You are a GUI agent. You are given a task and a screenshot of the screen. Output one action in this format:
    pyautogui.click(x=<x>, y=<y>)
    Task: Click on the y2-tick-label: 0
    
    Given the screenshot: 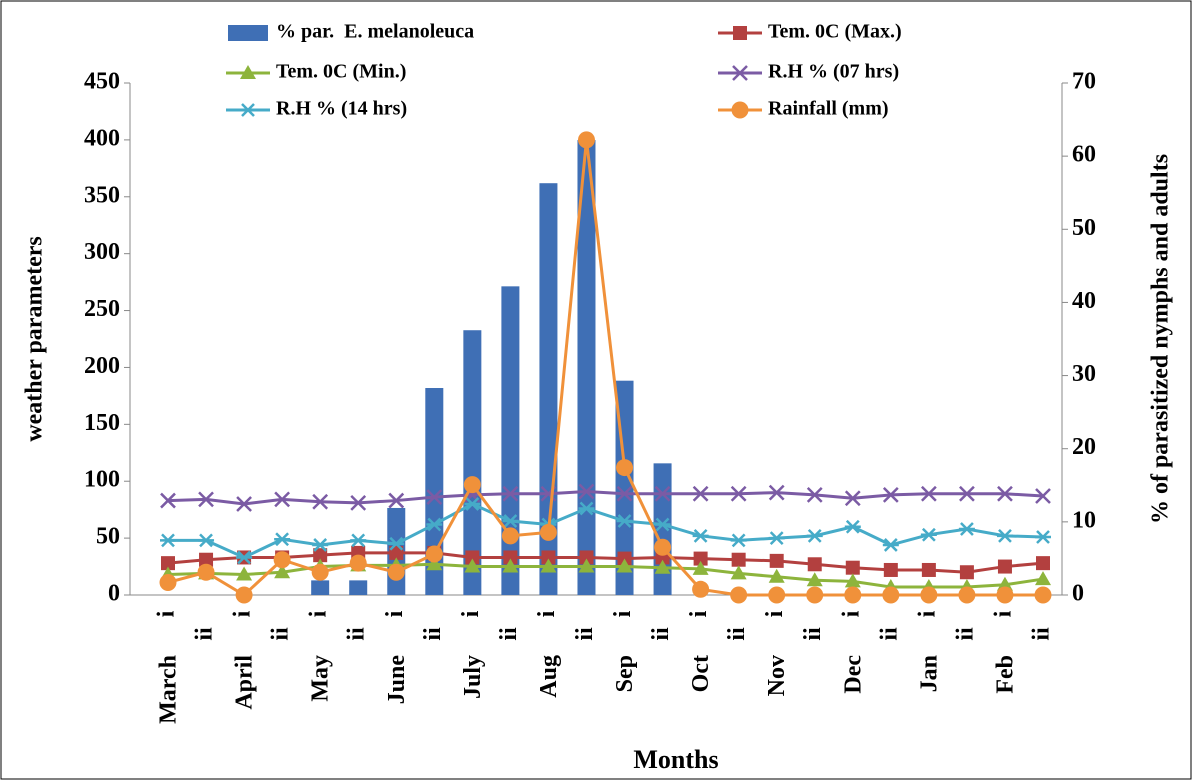 What is the action you would take?
    pyautogui.click(x=1078, y=594)
    